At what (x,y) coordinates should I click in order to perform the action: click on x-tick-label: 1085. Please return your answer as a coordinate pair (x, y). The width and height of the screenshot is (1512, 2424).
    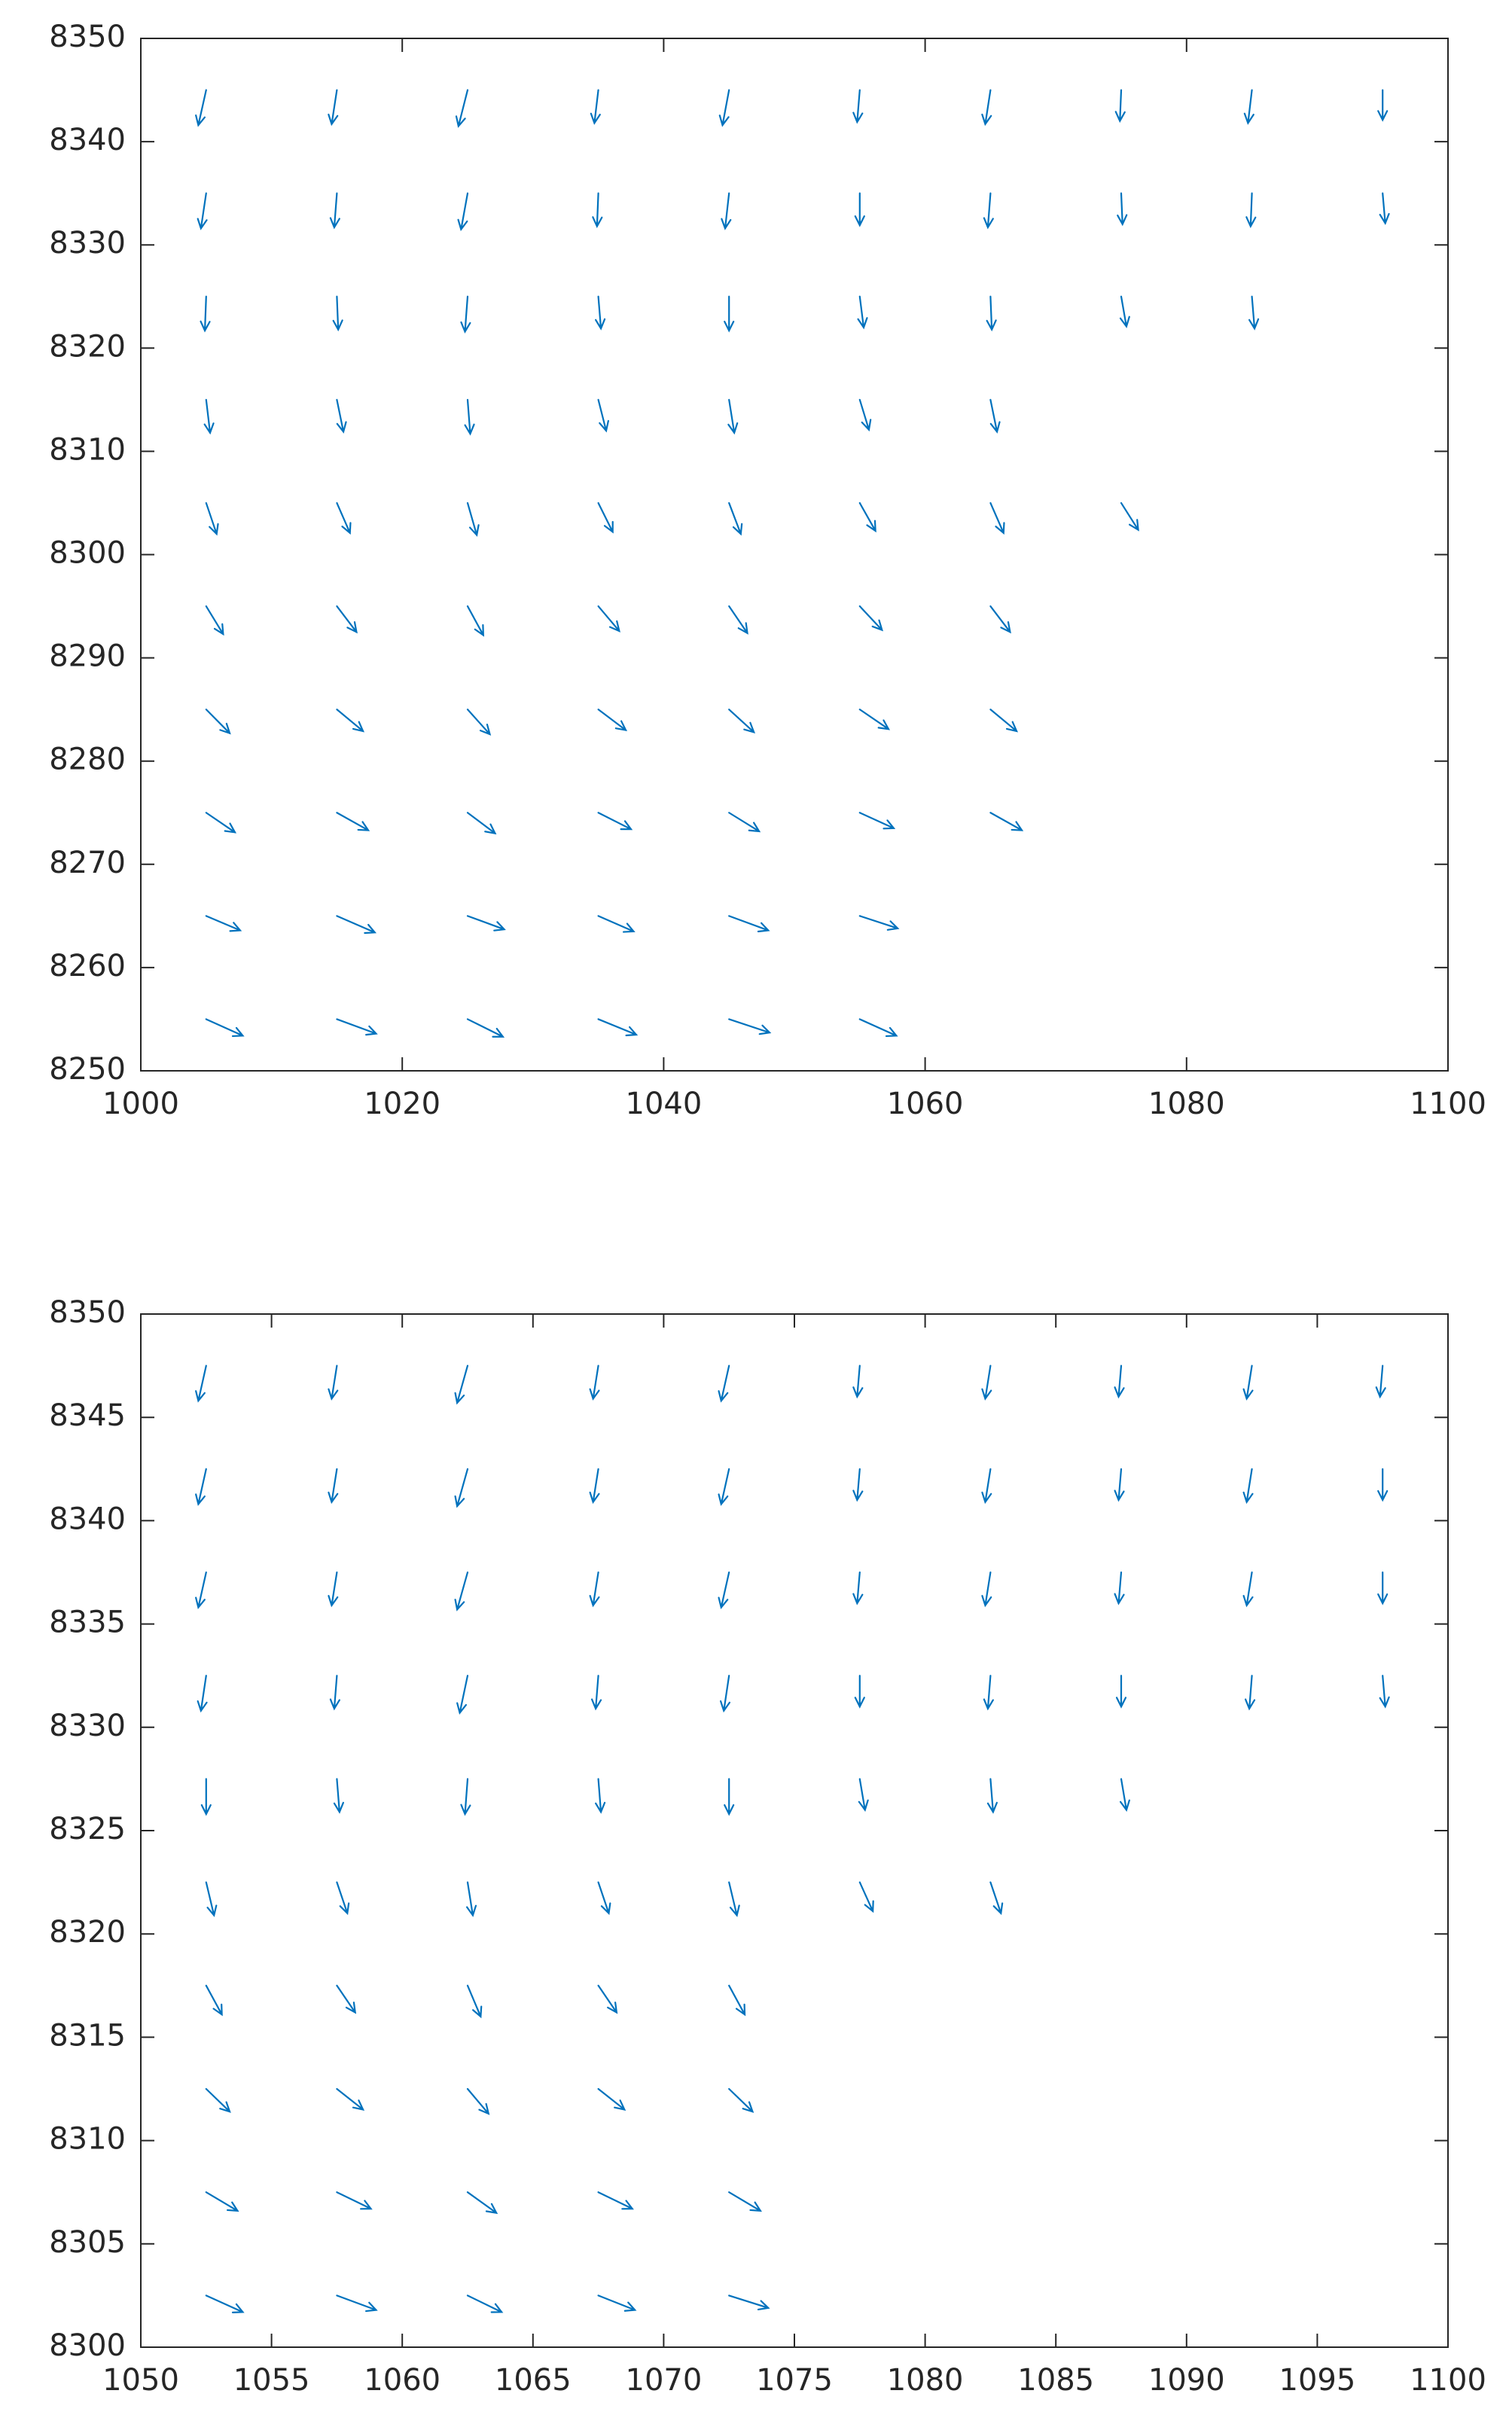
    Looking at the image, I should click on (1055, 2380).